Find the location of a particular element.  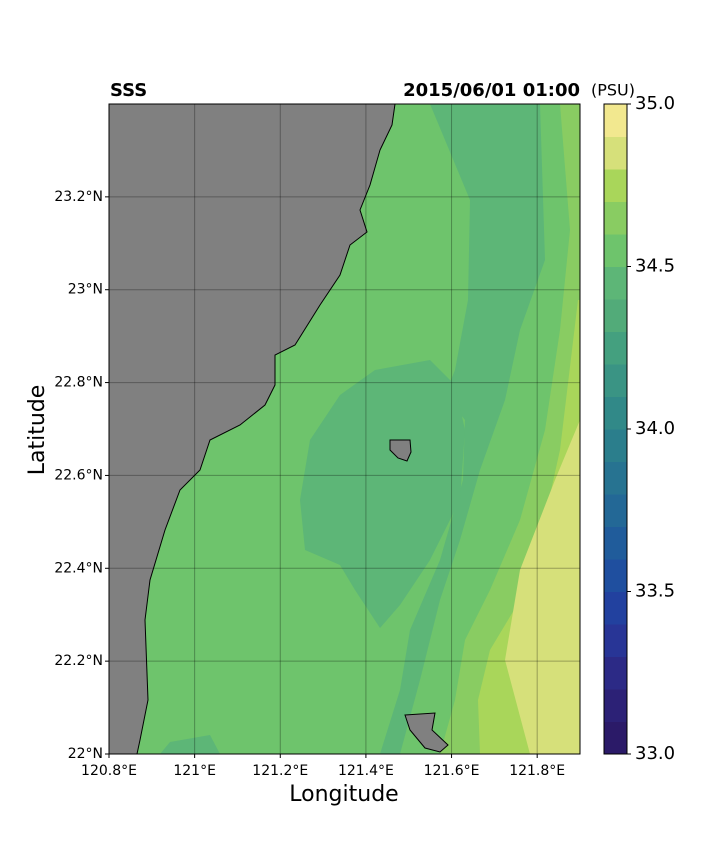

y-tick-label: 22.4°N is located at coordinates (78, 568).